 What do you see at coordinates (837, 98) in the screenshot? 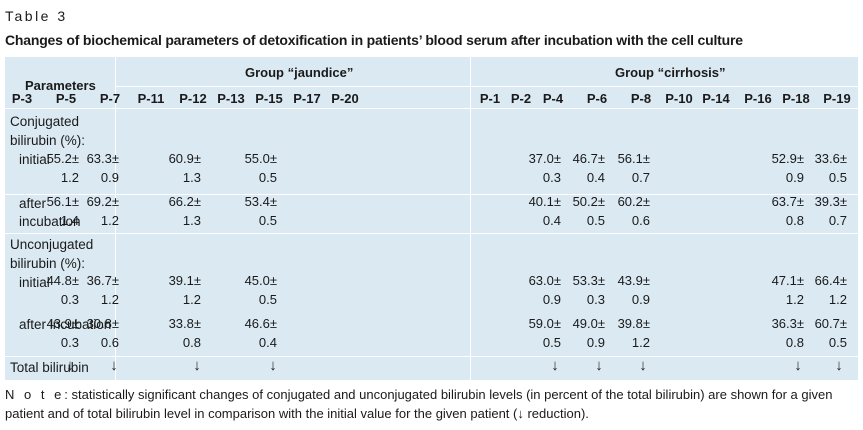
I see `cirrhosis-col-header: P-19` at bounding box center [837, 98].